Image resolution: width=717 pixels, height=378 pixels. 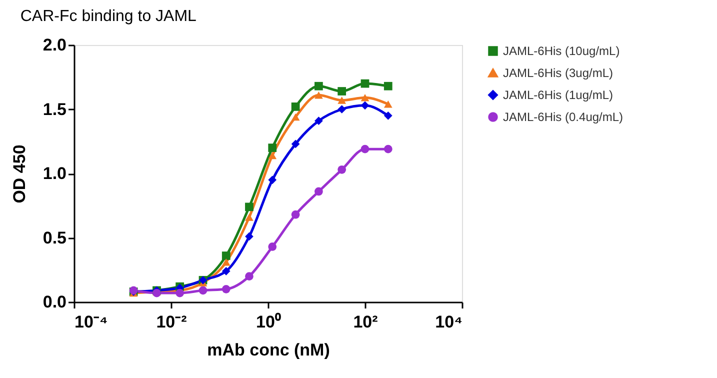 What do you see at coordinates (448, 322) in the screenshot?
I see `x-tick-label: 10⁴` at bounding box center [448, 322].